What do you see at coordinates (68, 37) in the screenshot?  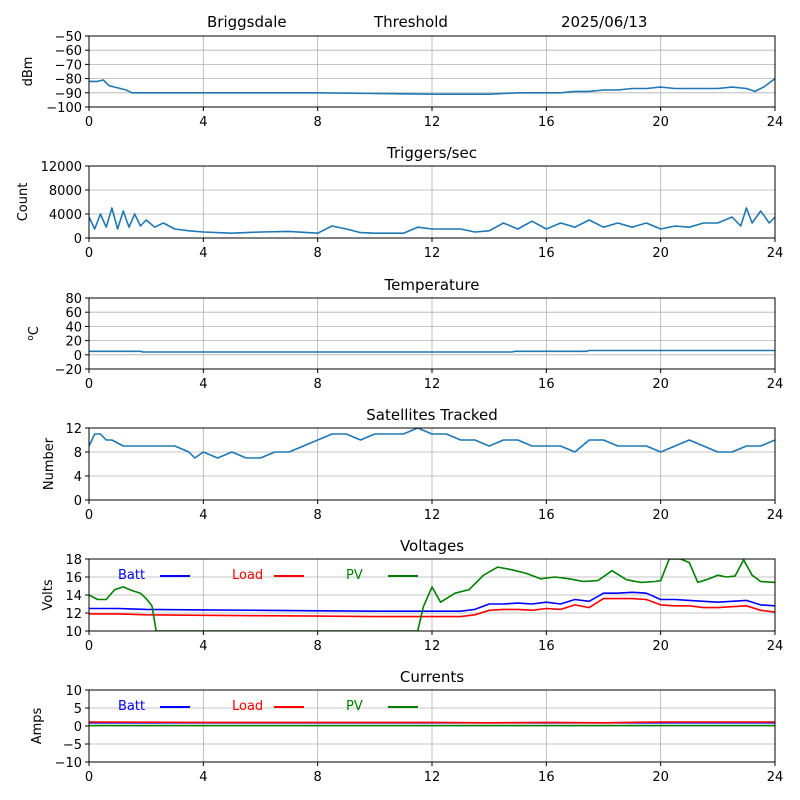 I see `signal-ytick-label: −50` at bounding box center [68, 37].